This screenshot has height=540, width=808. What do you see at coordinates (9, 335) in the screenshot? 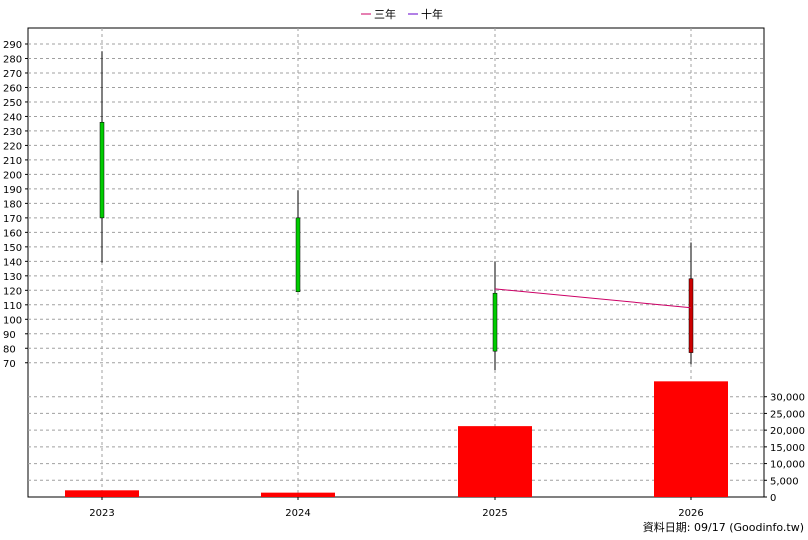
I see `price-tick-label: 90` at bounding box center [9, 335].